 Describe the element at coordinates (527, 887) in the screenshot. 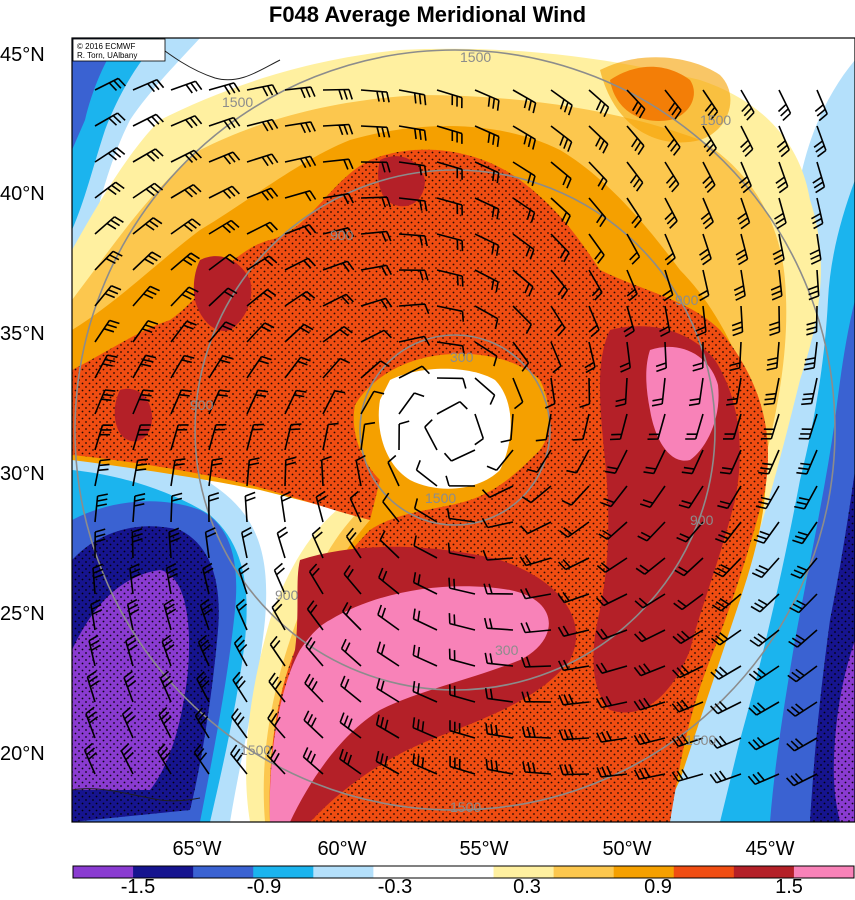

I see `colorbar-tick-label: 0.3` at that location.